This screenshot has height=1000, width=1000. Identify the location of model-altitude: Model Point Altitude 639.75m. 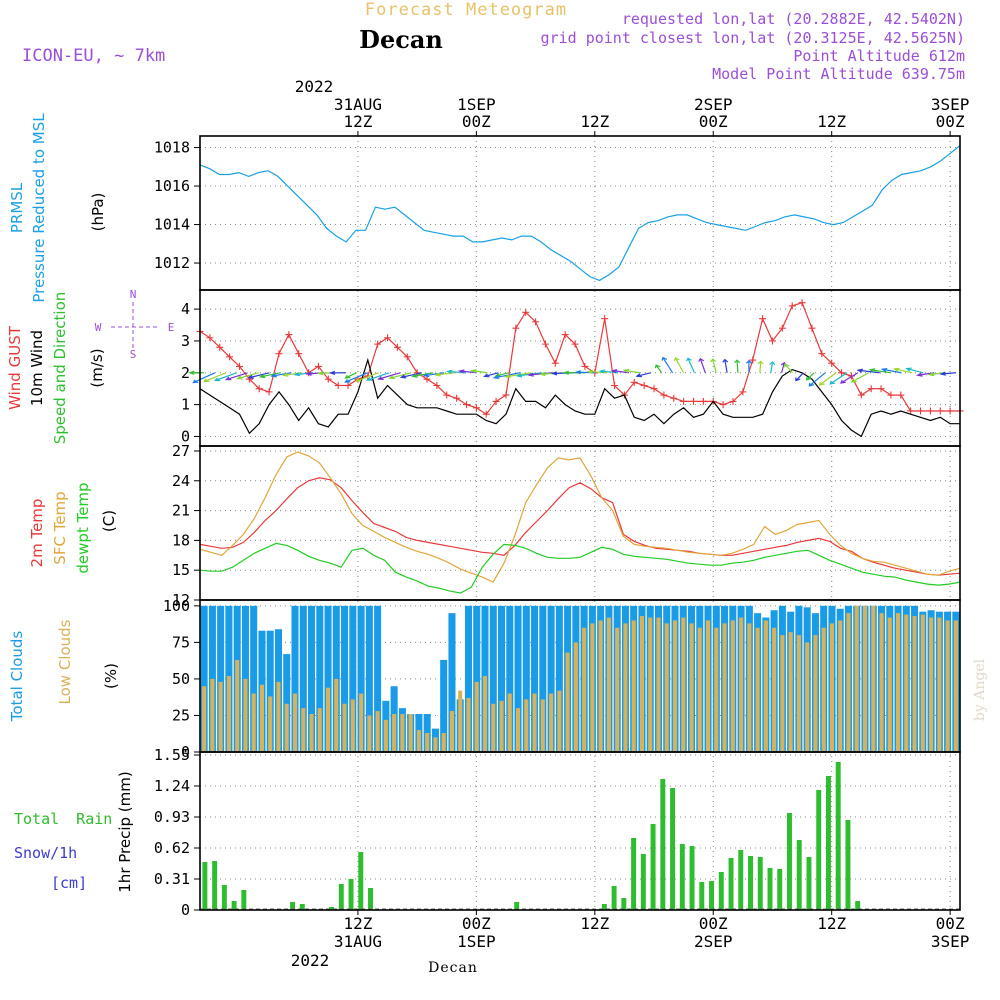
(838, 74).